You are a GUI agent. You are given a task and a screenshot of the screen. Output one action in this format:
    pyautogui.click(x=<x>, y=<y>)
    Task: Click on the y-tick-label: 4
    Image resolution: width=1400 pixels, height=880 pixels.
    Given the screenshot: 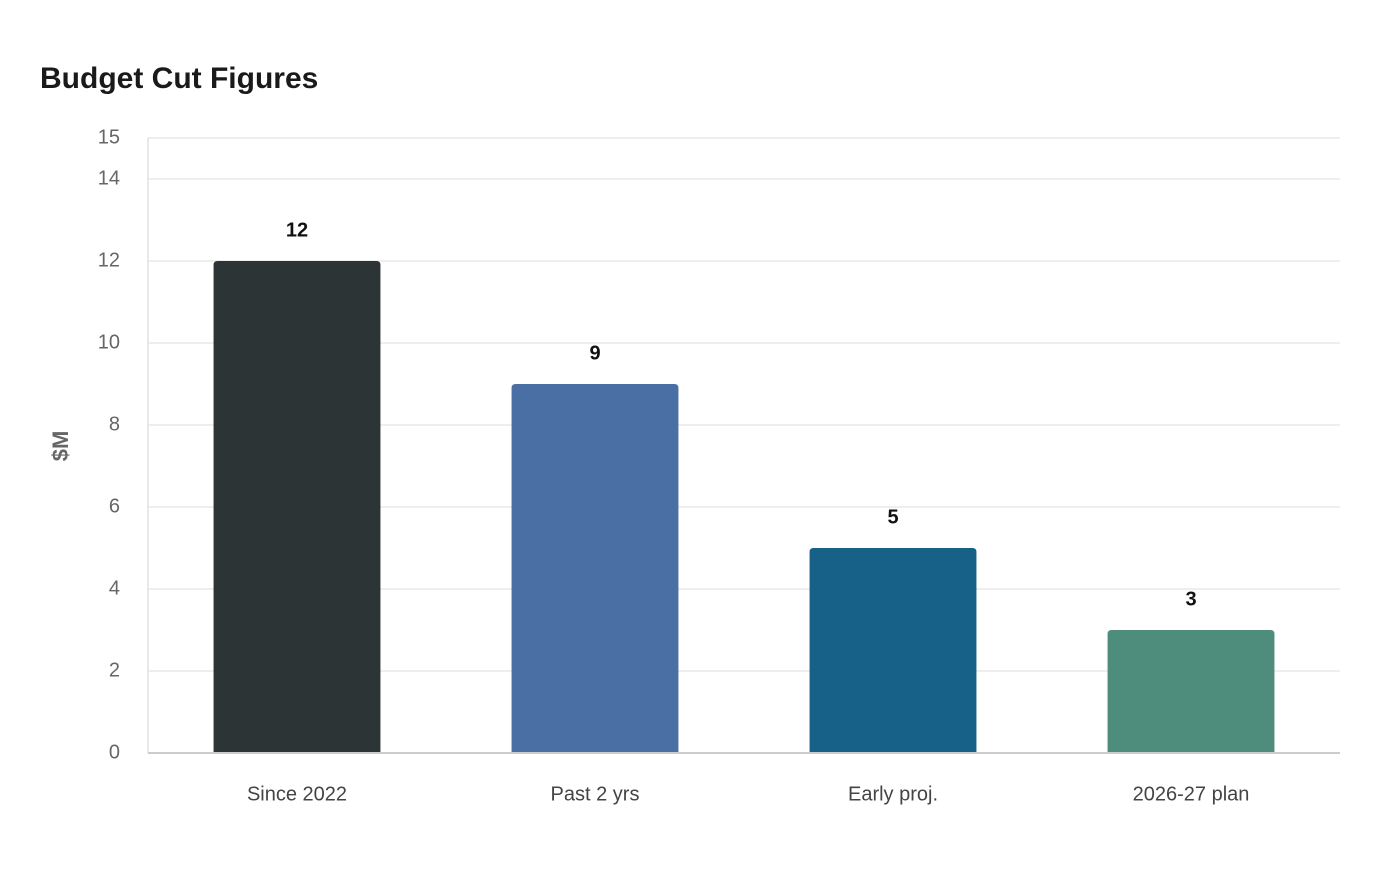 What is the action you would take?
    pyautogui.click(x=114, y=588)
    